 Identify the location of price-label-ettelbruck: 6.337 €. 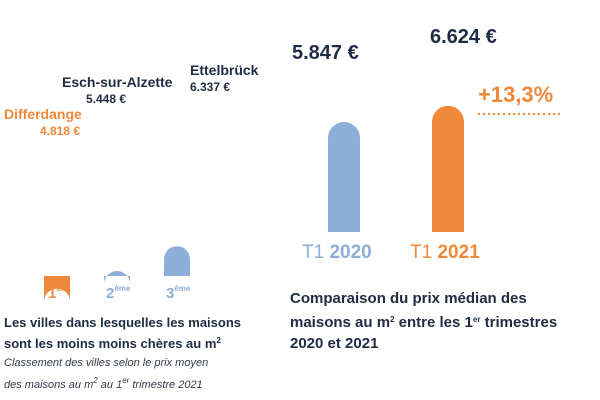
(210, 87).